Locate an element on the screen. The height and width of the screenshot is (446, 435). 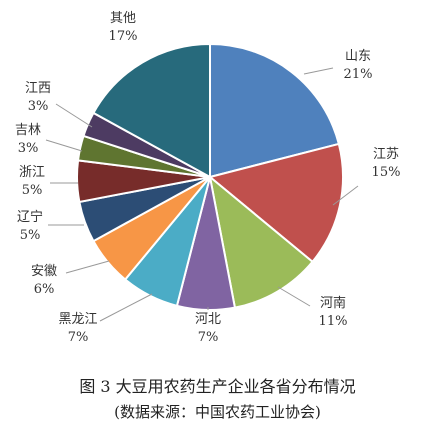
slice-label-5: 黑龙江 is located at coordinates (77, 319).